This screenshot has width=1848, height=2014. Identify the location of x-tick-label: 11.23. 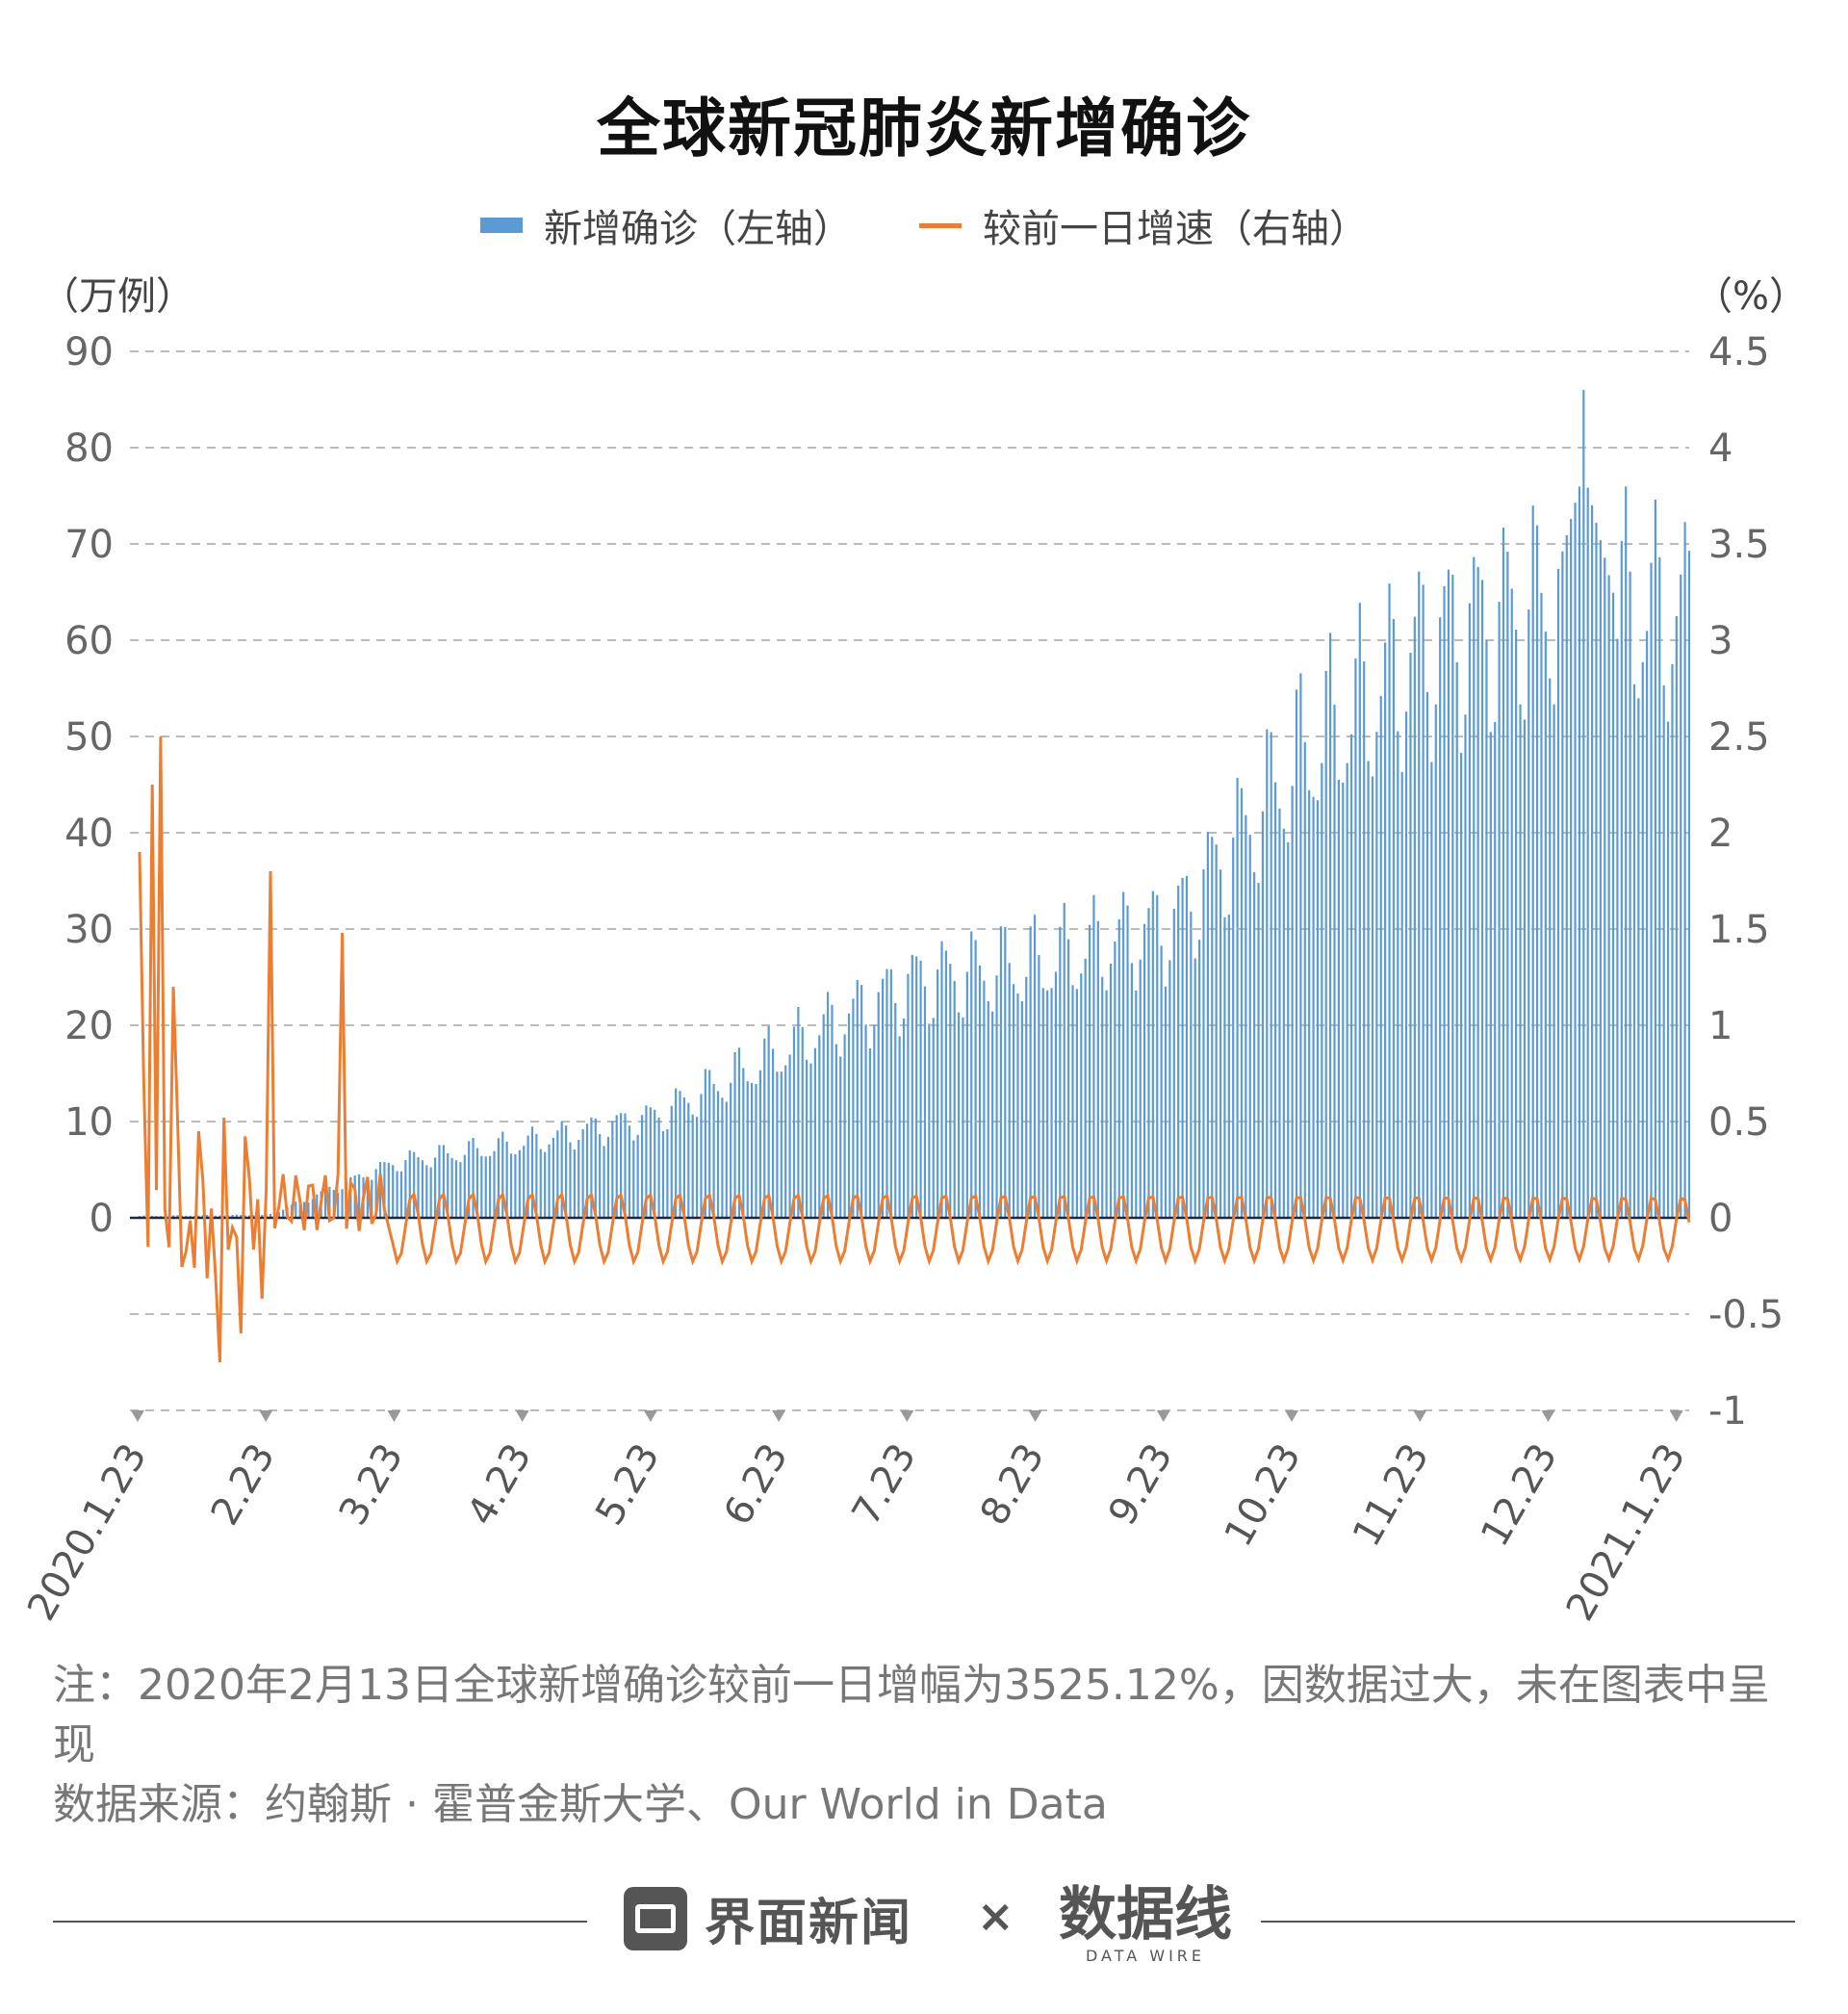
(1391, 1495).